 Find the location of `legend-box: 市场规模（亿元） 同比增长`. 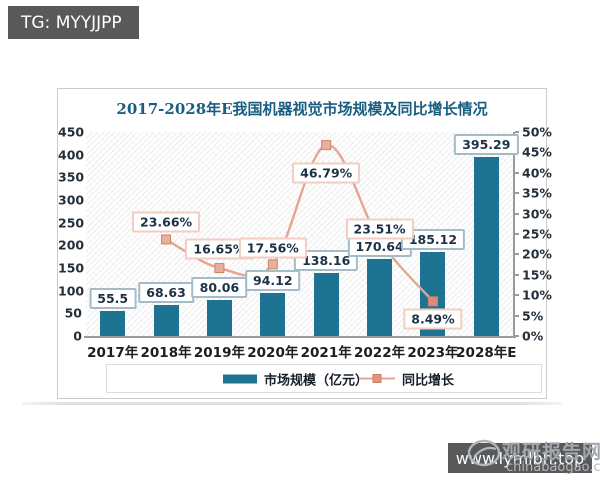

legend-box: 市场规模（亿元） 同比增长 is located at coordinates (324, 378).